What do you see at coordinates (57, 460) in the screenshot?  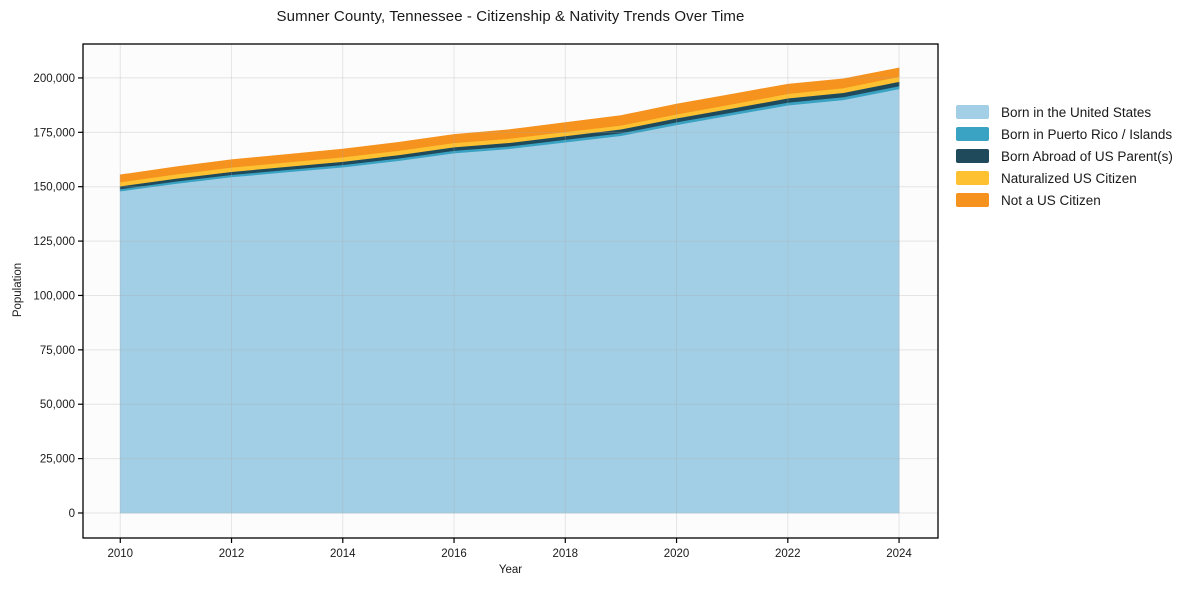 I see `y-tick-label: 25,000` at bounding box center [57, 460].